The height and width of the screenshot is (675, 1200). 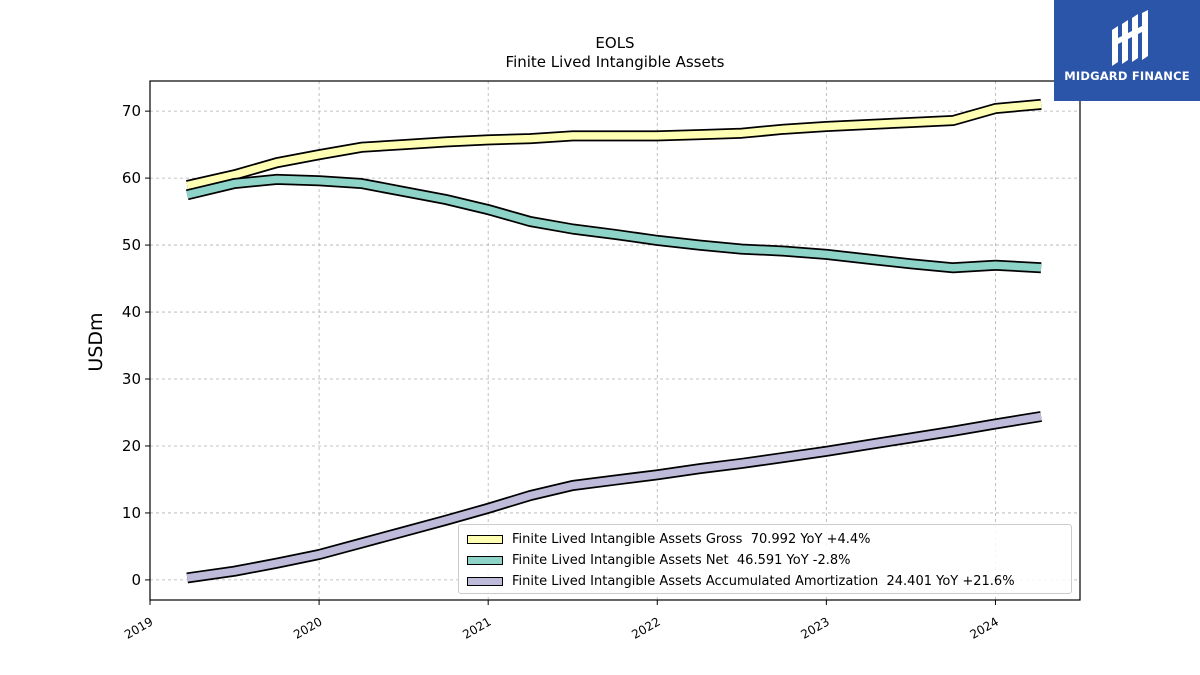 I want to click on legend-swatch-gross, so click(x=485, y=539).